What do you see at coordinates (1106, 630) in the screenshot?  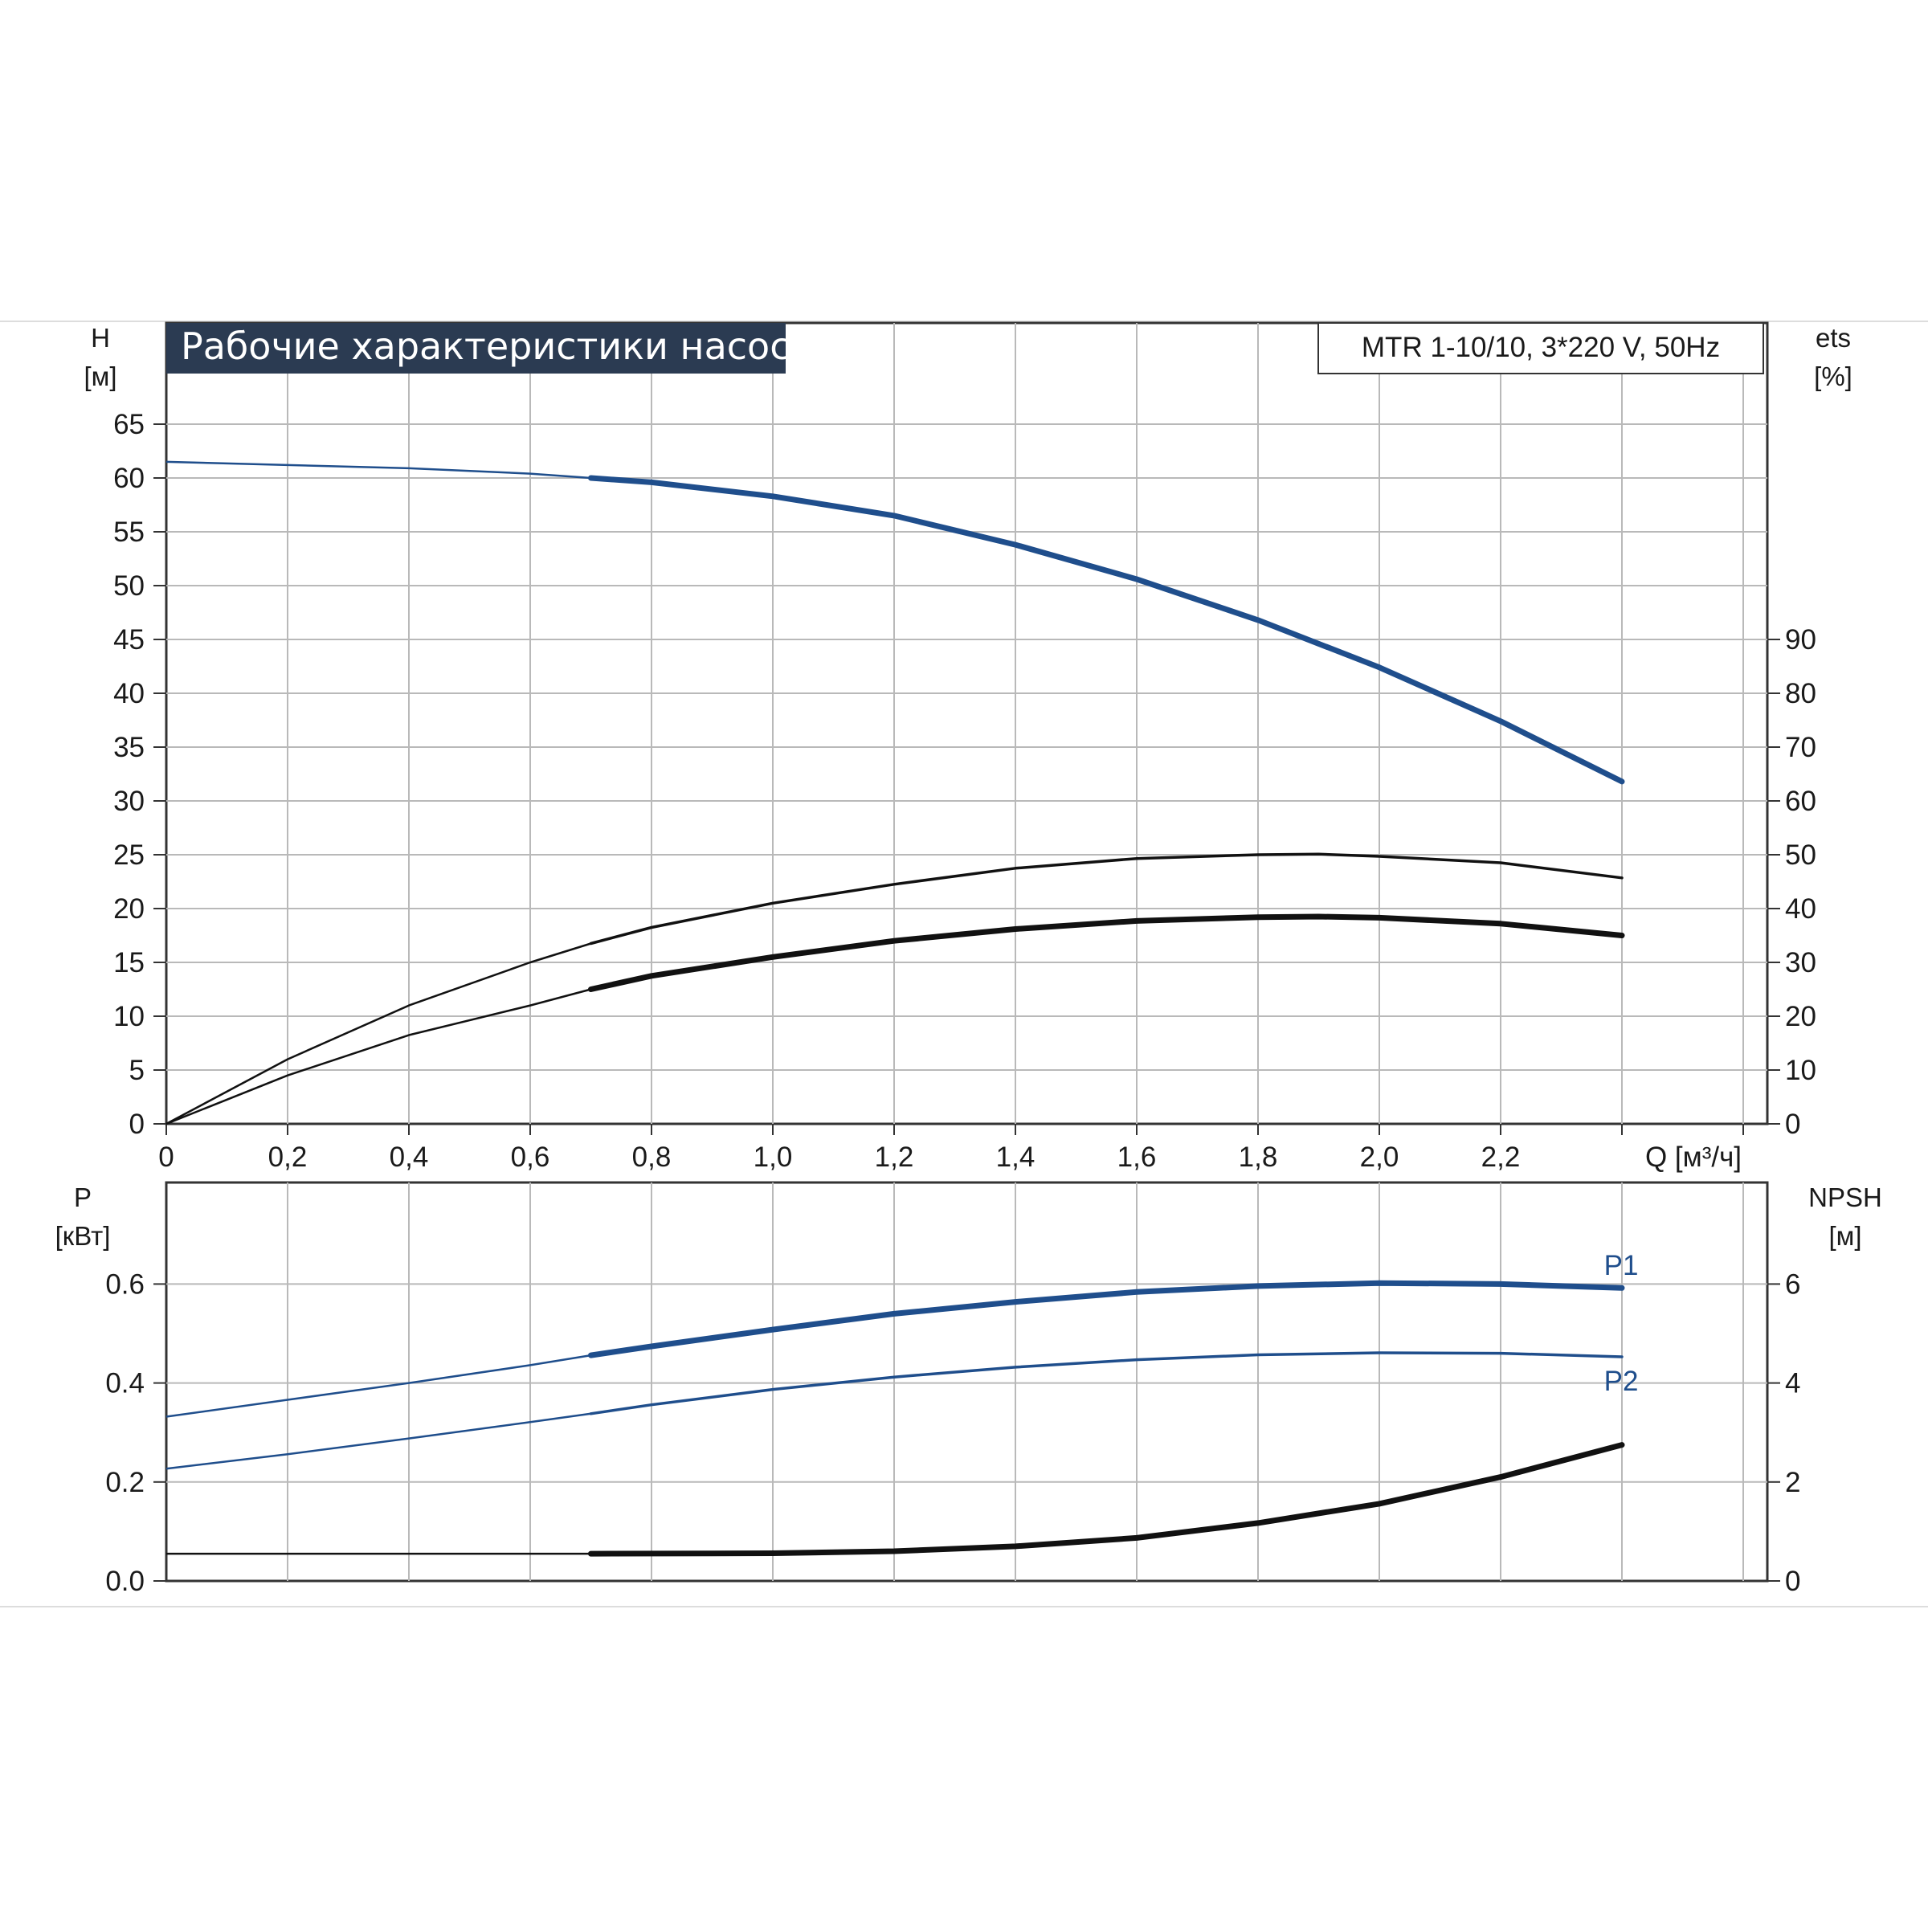 I see `series-h-bold` at bounding box center [1106, 630].